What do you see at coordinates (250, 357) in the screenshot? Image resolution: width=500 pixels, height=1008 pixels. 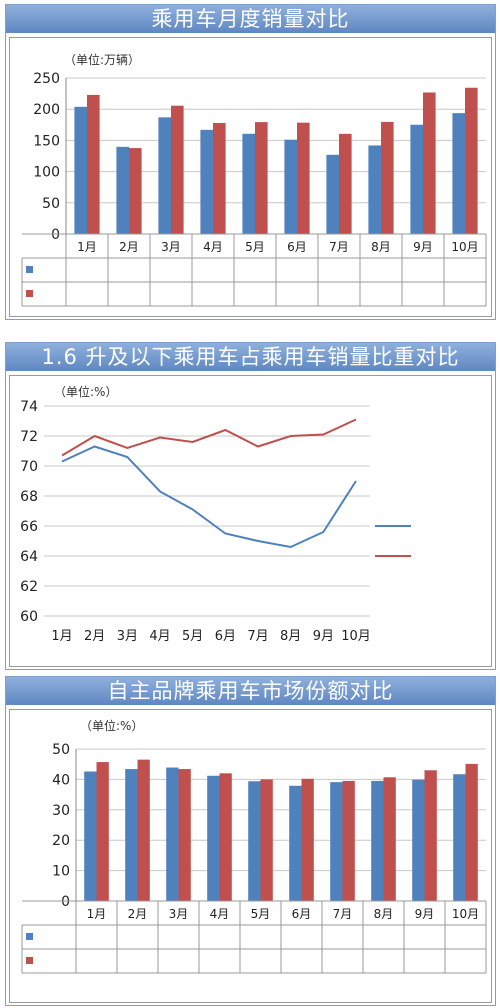 I see `chart-title: 1.6 升及以下乘用车占乘用车销量比重对比` at bounding box center [250, 357].